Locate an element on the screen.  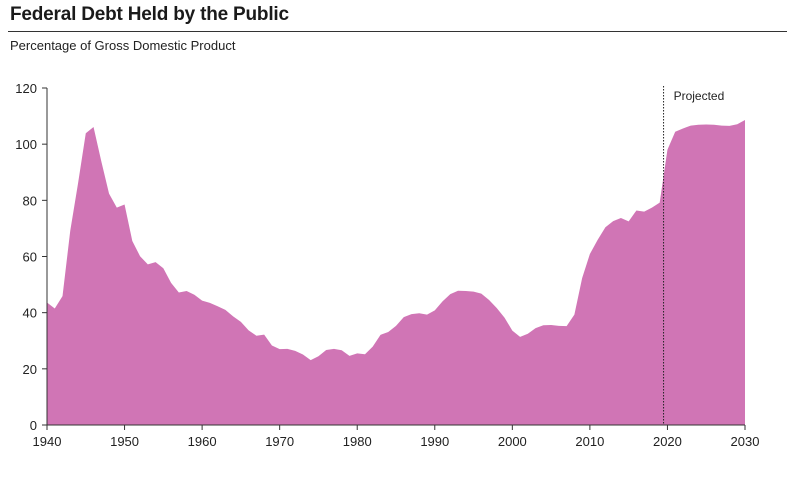
title-divider is located at coordinates (397, 31).